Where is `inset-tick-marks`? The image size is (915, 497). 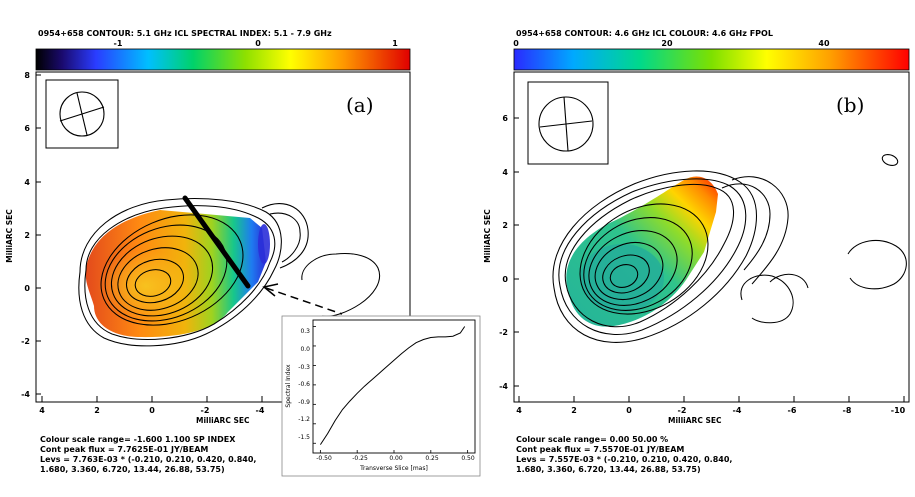 inset-tick-marks is located at coordinates (391, 389).